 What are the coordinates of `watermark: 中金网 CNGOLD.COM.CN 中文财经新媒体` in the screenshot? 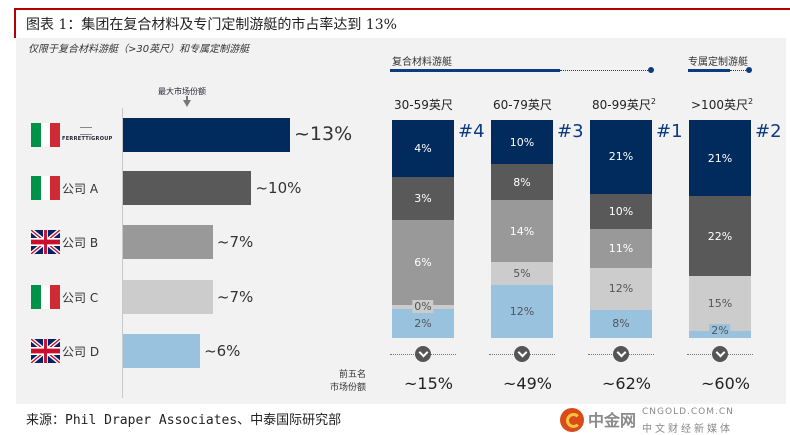 It's located at (674, 420).